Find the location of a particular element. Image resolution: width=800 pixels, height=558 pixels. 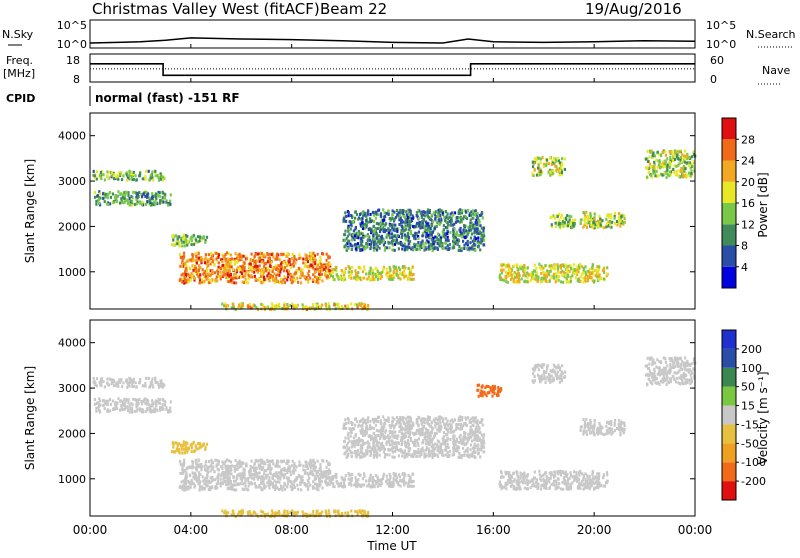

nsky-tick-bottom: 10^0 is located at coordinates (72, 44).